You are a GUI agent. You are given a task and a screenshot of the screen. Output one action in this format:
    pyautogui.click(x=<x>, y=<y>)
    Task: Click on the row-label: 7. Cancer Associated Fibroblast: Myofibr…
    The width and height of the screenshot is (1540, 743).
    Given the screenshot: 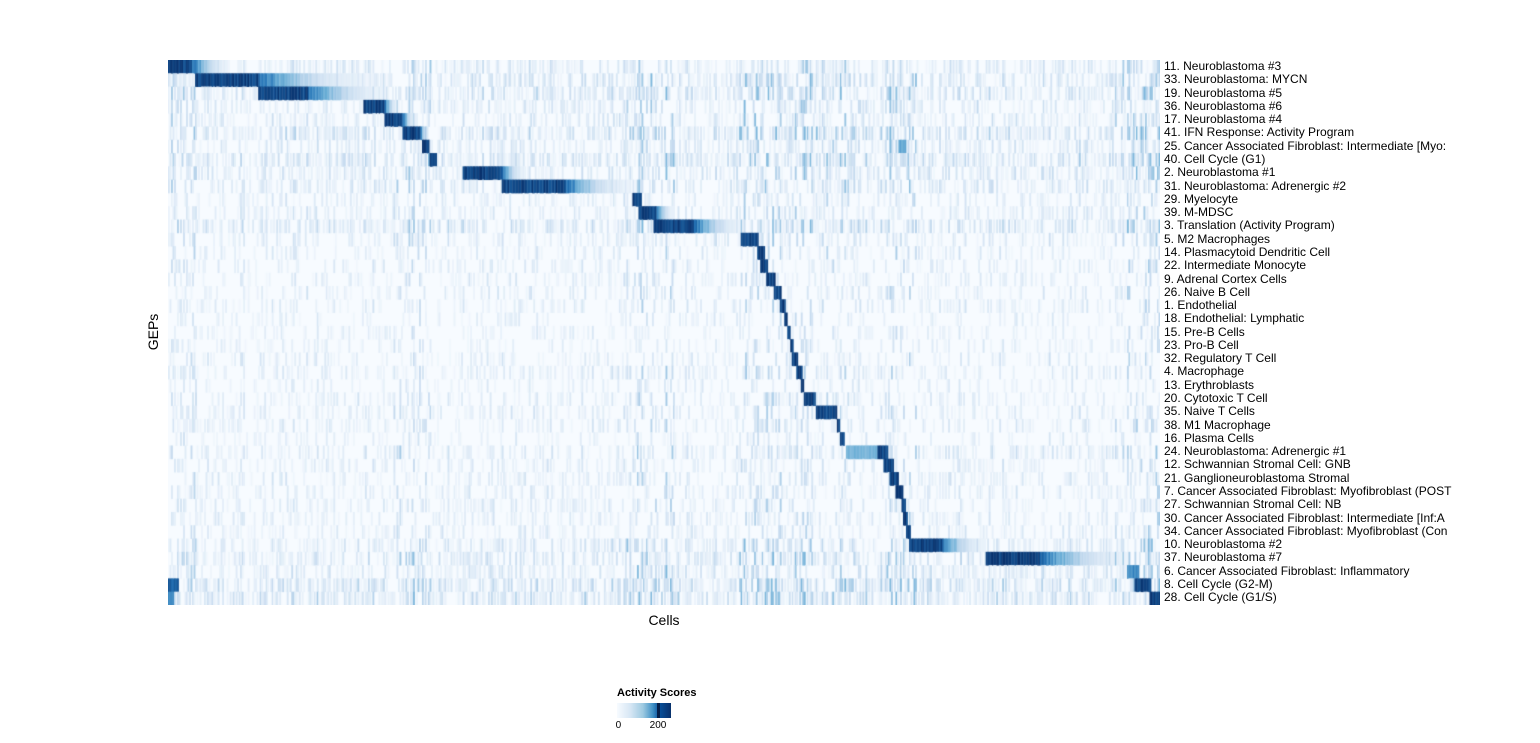 What is the action you would take?
    pyautogui.click(x=1308, y=491)
    